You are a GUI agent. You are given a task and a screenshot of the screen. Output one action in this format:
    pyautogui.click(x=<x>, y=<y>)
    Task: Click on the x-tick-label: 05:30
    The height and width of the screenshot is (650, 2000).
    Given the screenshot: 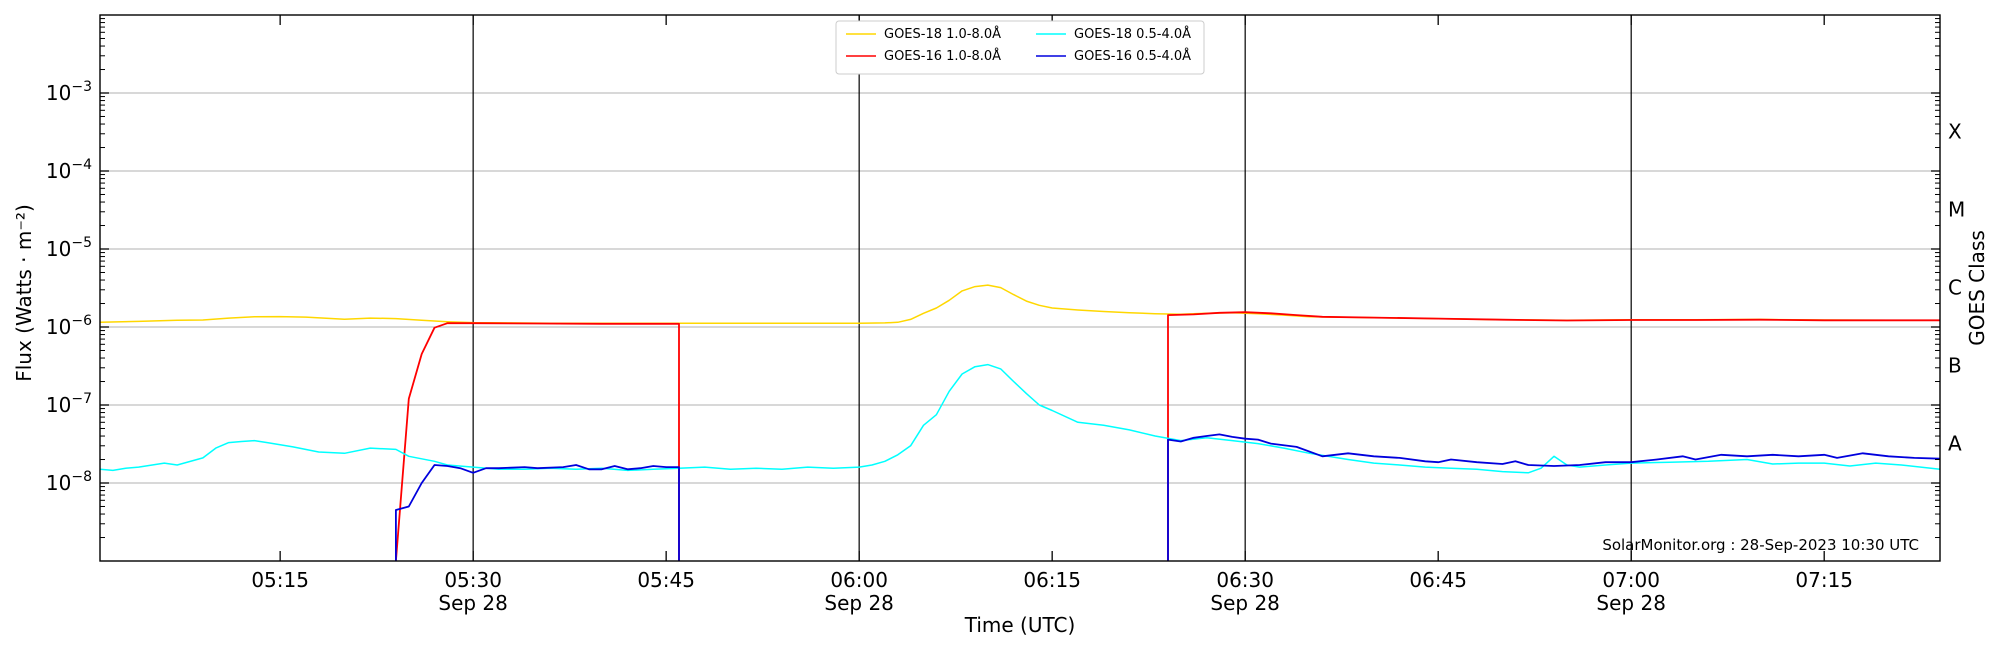 What is the action you would take?
    pyautogui.click(x=473, y=580)
    